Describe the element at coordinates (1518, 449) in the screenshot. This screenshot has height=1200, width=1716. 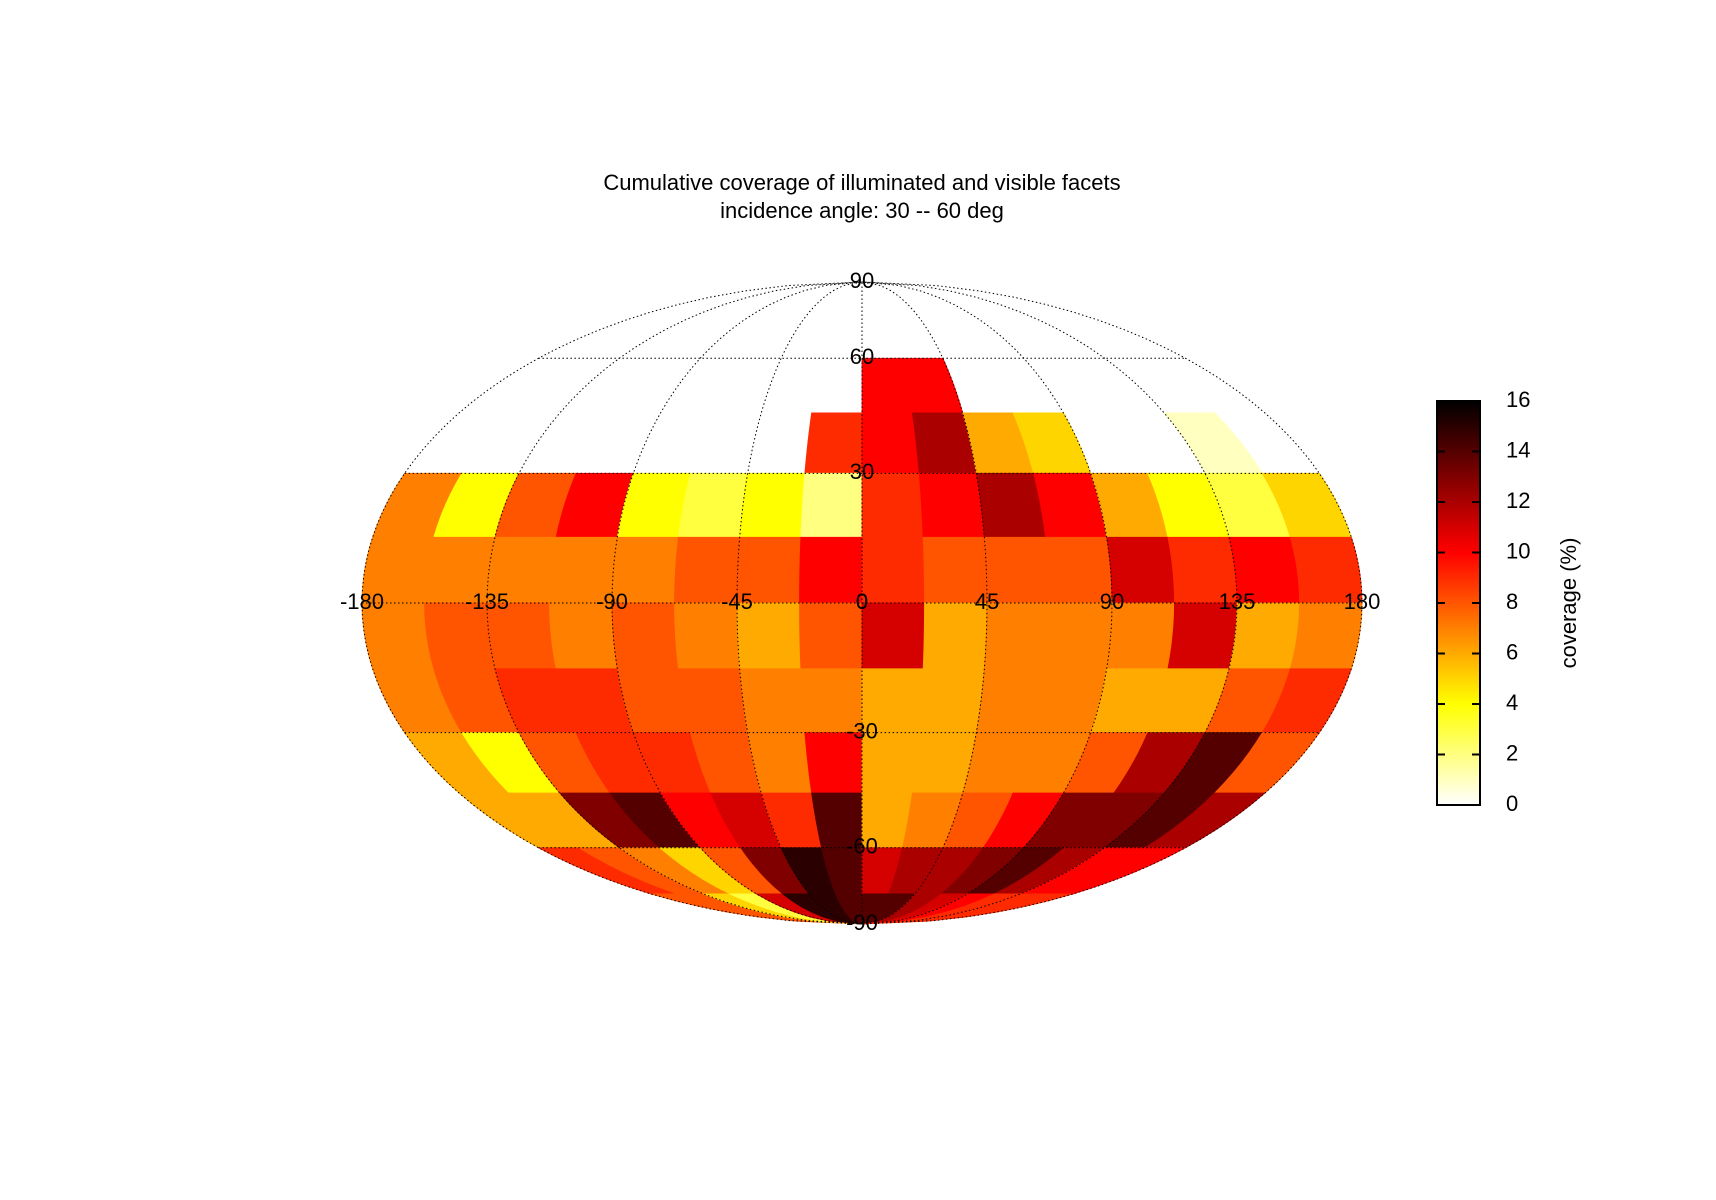
I see `colorbar-tick-label: 14` at that location.